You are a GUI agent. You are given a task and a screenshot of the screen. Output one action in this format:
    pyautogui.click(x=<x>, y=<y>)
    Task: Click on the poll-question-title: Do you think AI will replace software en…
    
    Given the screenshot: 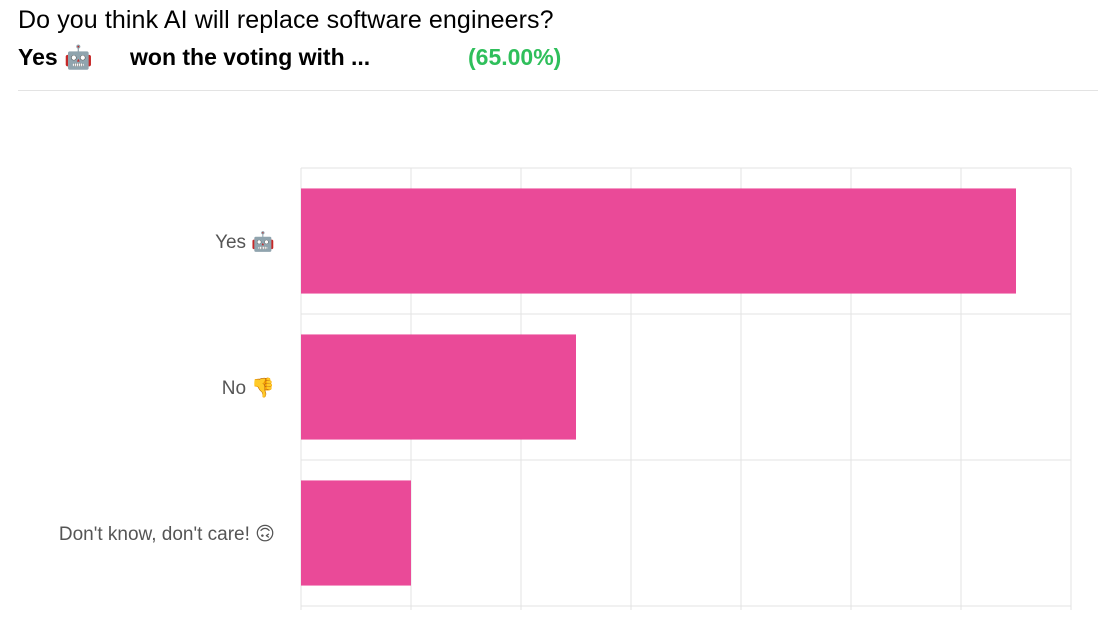 What is the action you would take?
    pyautogui.click(x=286, y=20)
    